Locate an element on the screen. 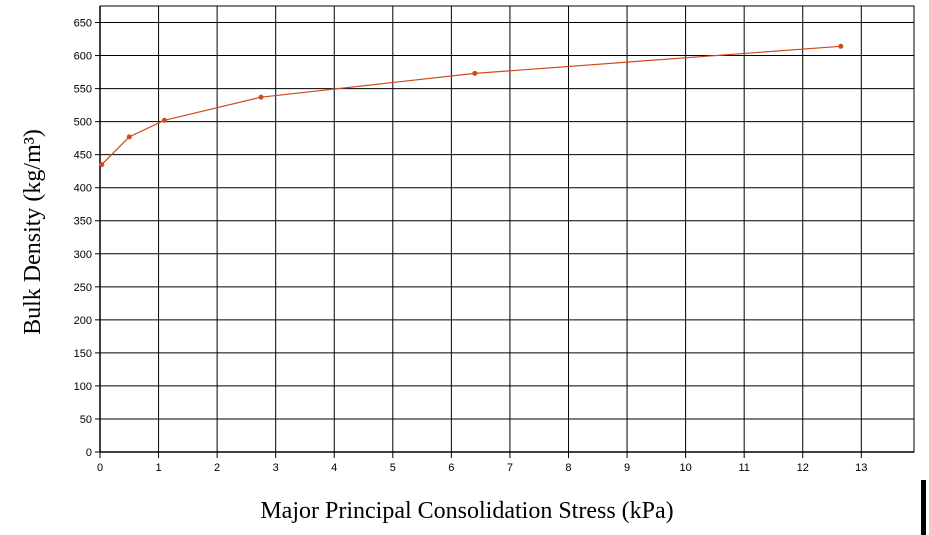 The image size is (929, 535). y-tick-label: 450 is located at coordinates (83, 156).